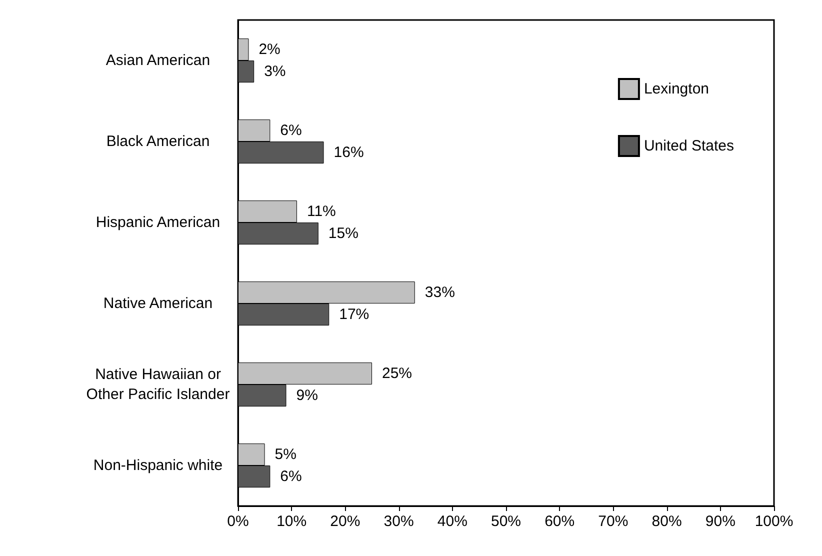 Image resolution: width=822 pixels, height=556 pixels. What do you see at coordinates (158, 384) in the screenshot?
I see `y-tick-label: Native Hawaiian or Other Pacific Islander` at bounding box center [158, 384].